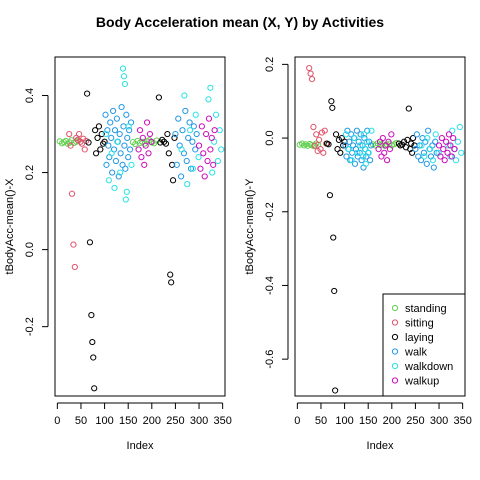  What do you see at coordinates (321, 421) in the screenshot?
I see `right-x-tick-label: 50` at bounding box center [321, 421].